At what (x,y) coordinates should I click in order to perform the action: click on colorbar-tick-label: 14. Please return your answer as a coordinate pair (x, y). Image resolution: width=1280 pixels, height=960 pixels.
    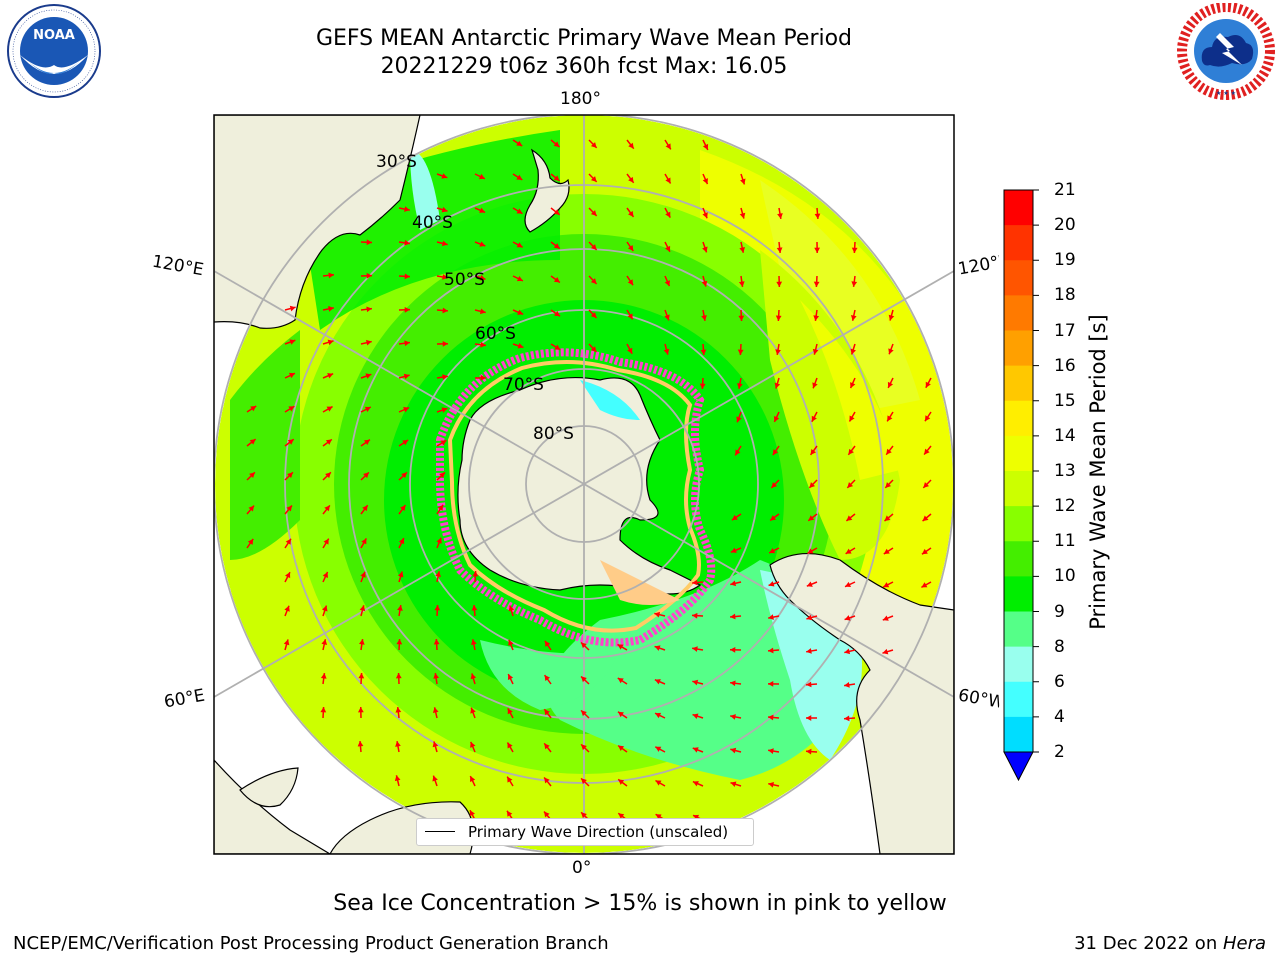
    Looking at the image, I should click on (1065, 435).